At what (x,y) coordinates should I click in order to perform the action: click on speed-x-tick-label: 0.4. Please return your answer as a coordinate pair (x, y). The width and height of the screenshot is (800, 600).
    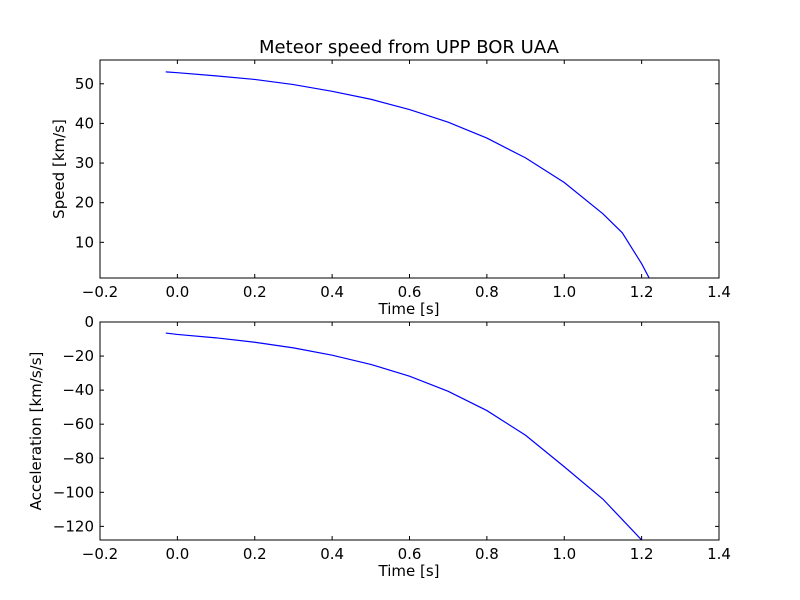
    Looking at the image, I should click on (332, 292).